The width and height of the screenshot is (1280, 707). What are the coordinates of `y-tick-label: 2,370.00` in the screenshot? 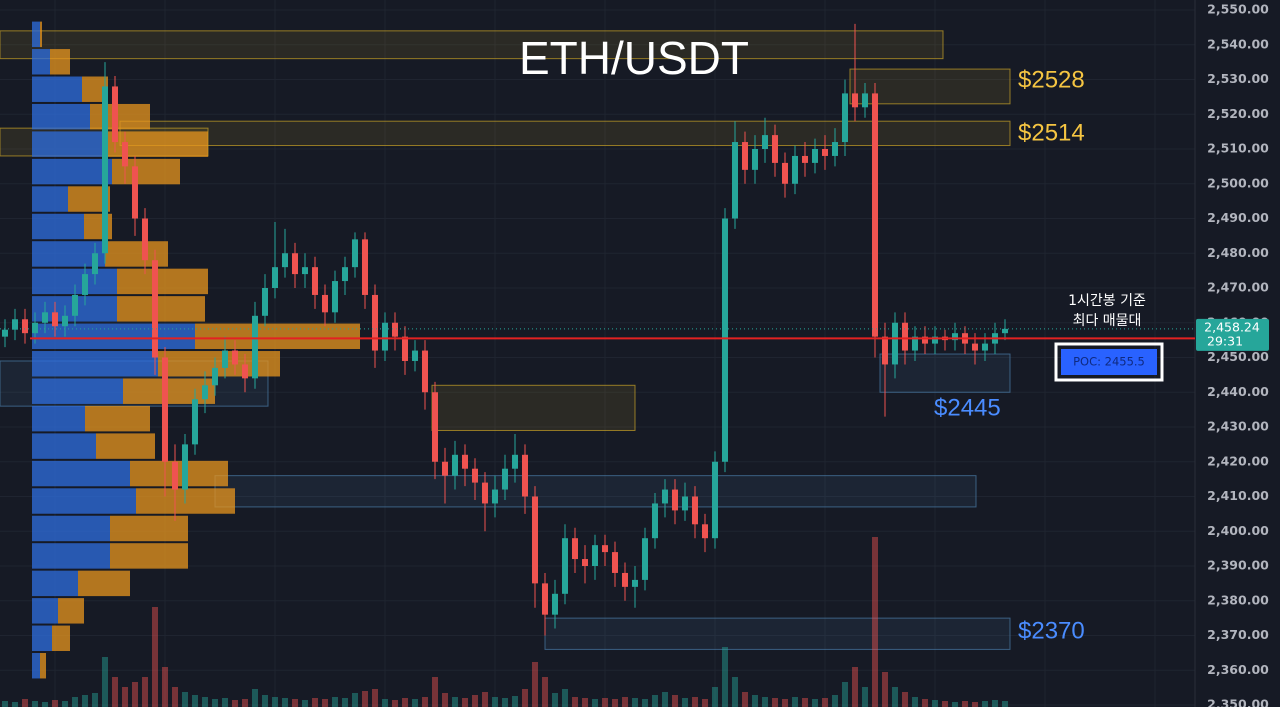 It's located at (1238, 634).